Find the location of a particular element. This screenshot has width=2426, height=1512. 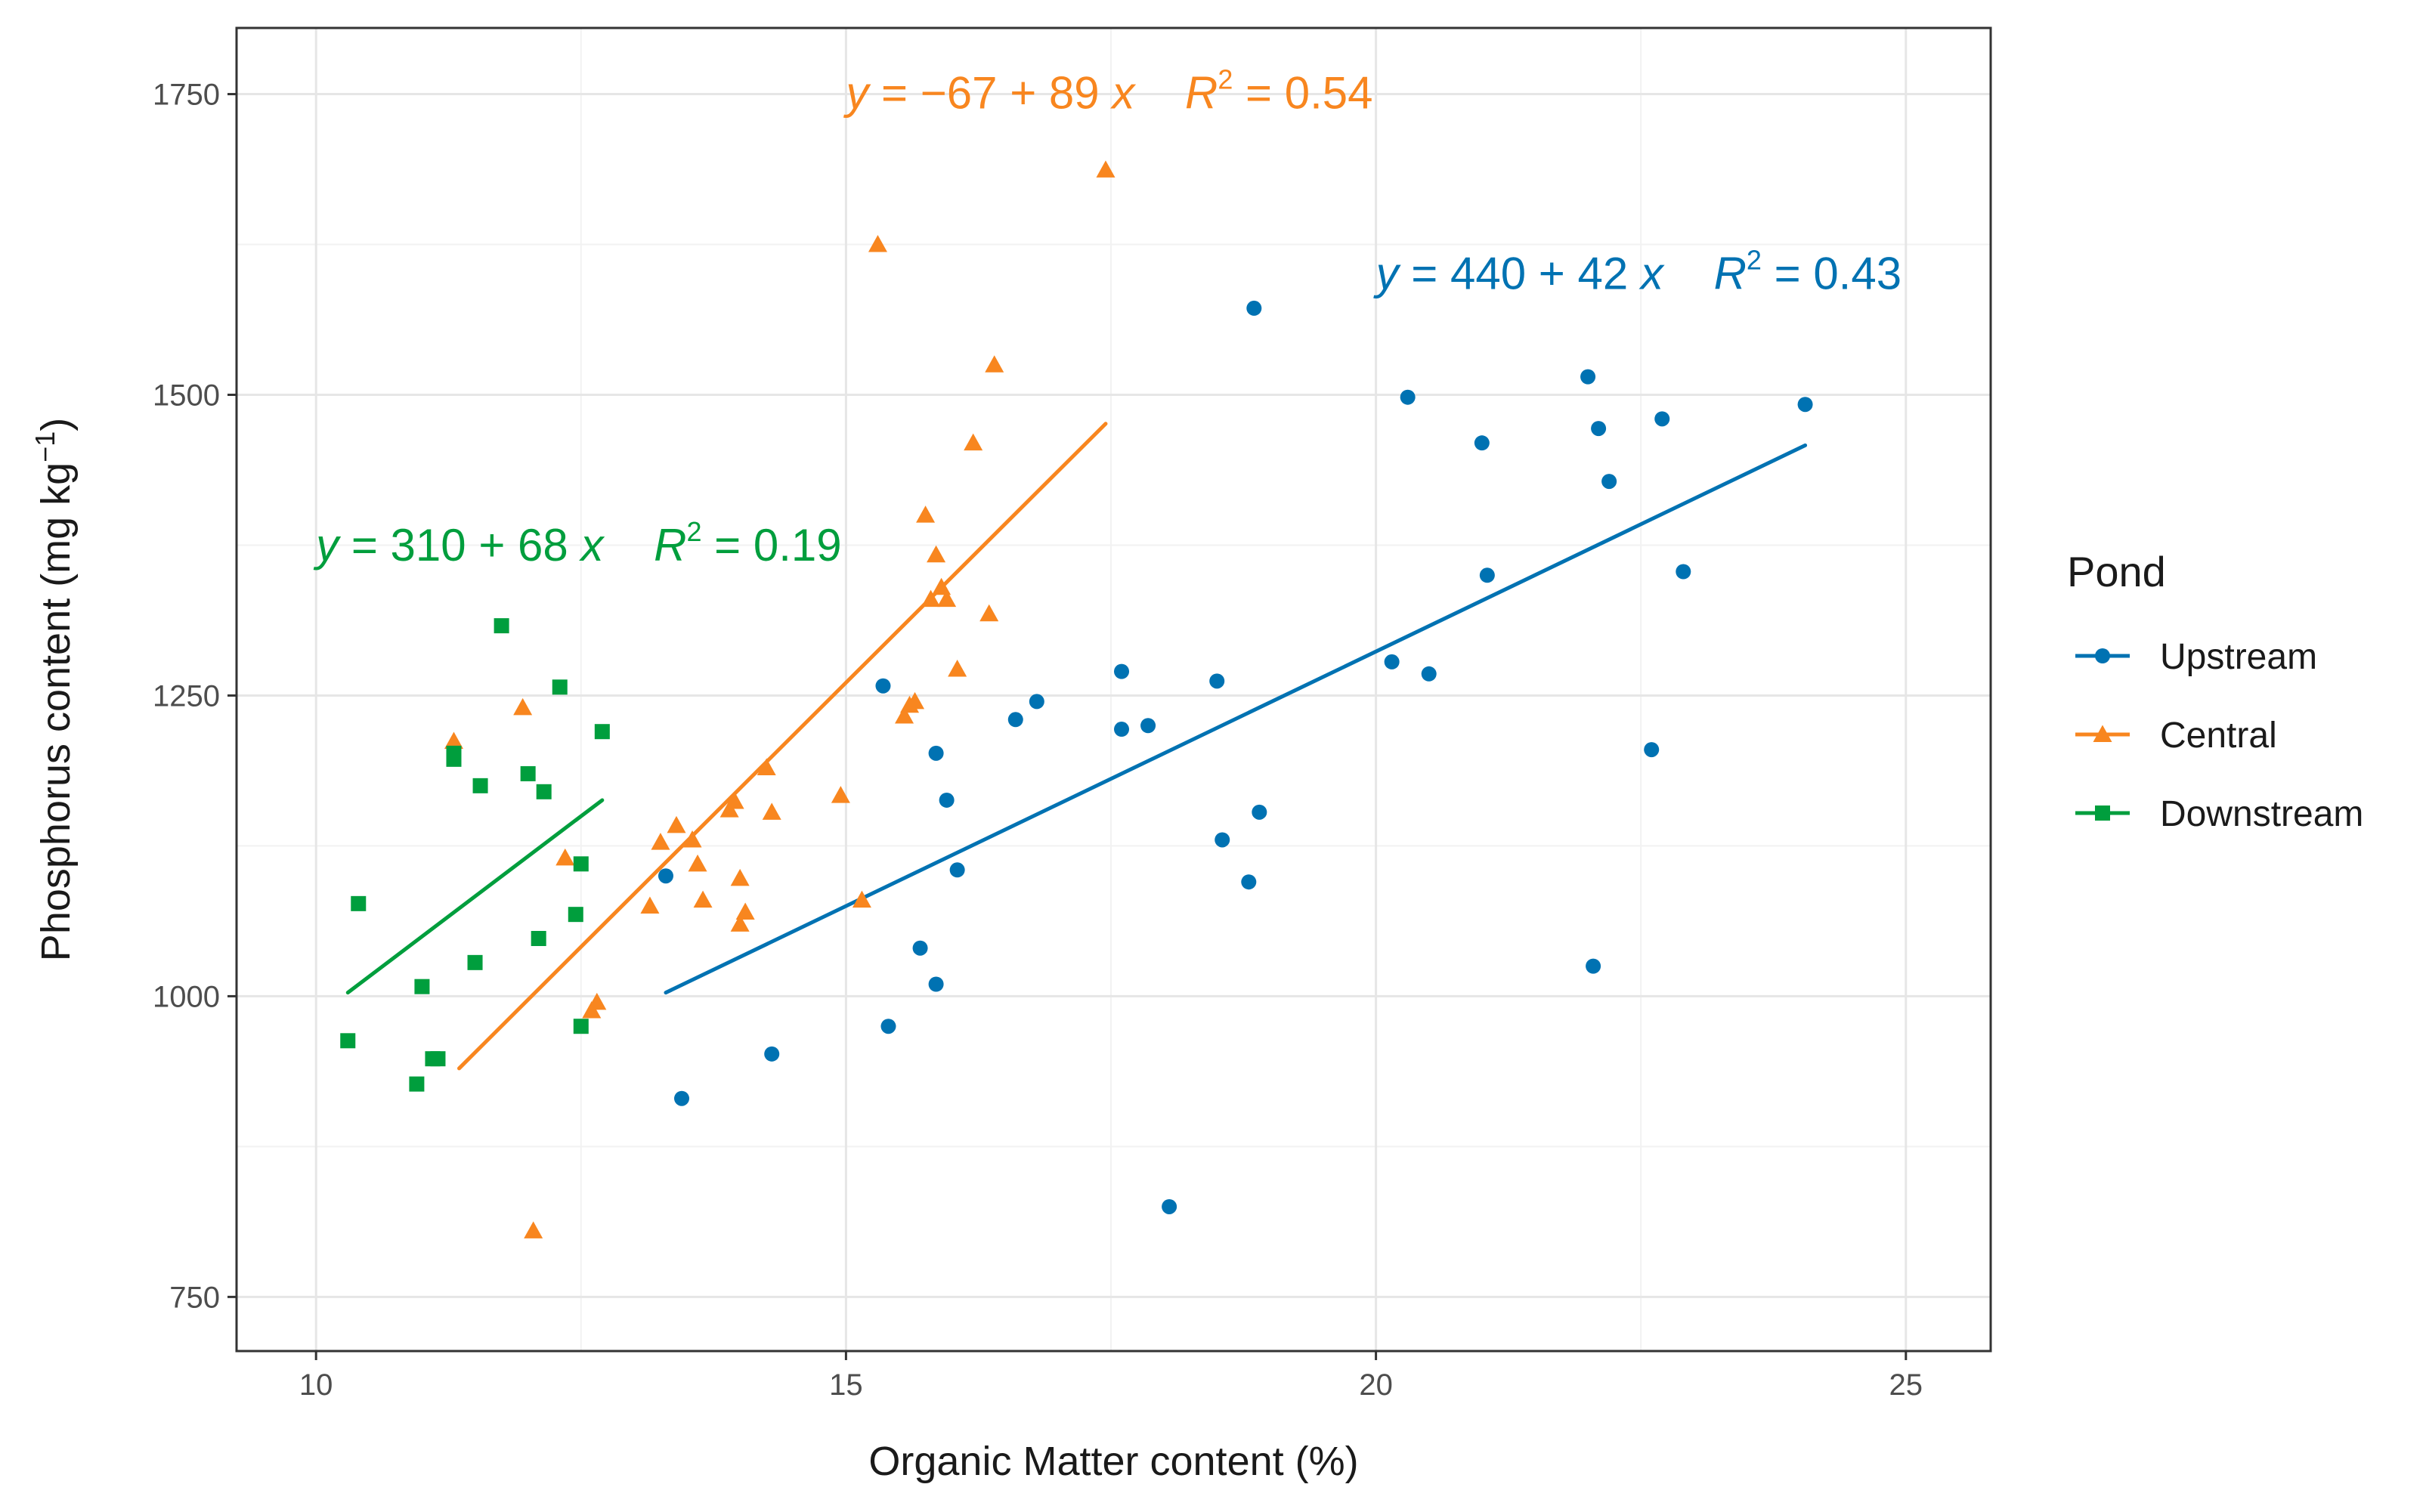

x-axis-title: Organic Matter content (%) is located at coordinates (1113, 1461).